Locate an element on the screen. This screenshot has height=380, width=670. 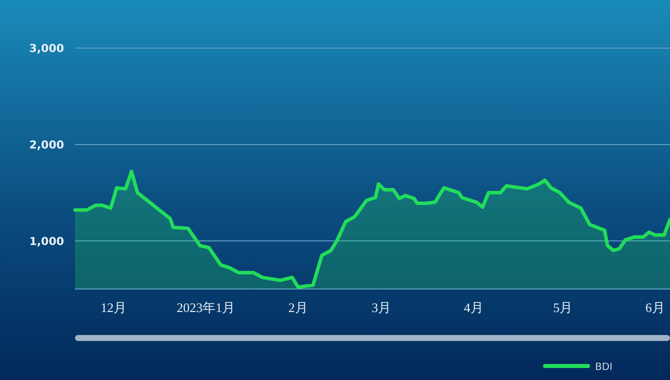
x-tick-label: 5月 is located at coordinates (563, 307).